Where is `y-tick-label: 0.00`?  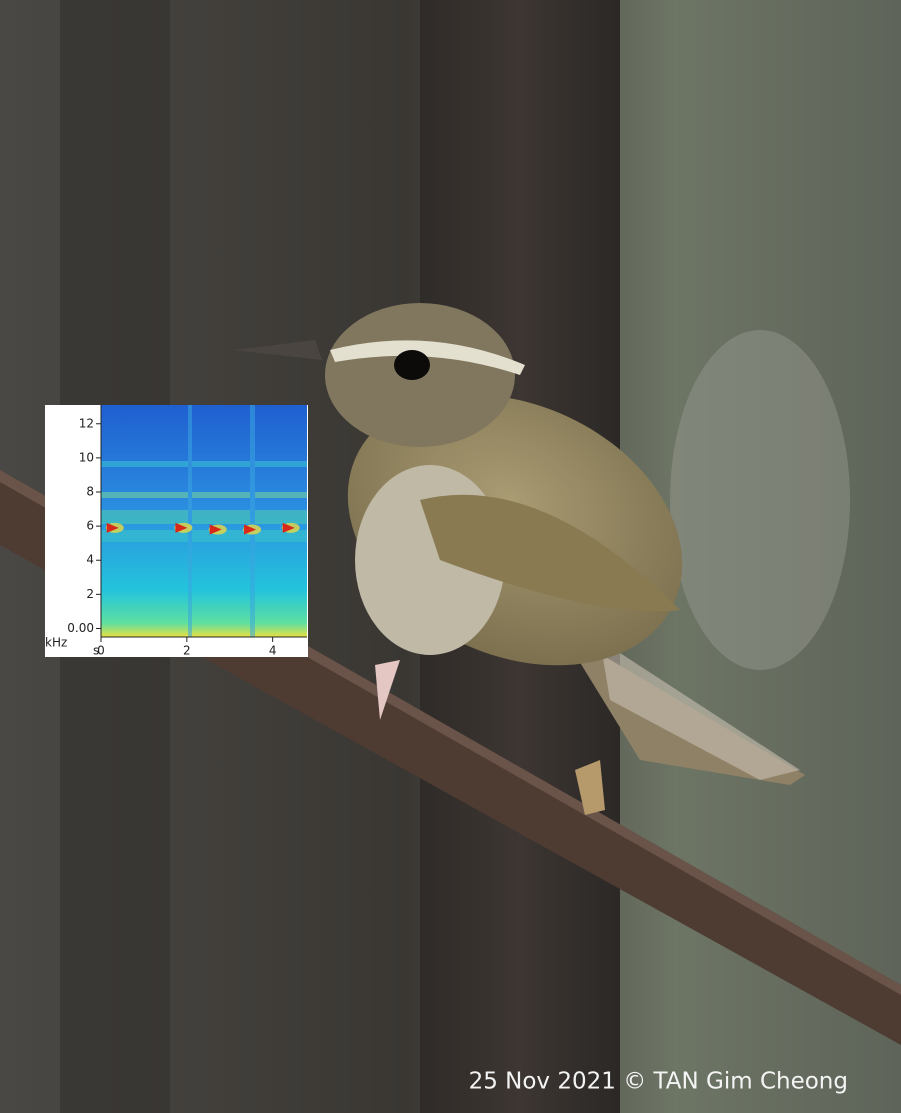
y-tick-label: 0.00 is located at coordinates (80, 628).